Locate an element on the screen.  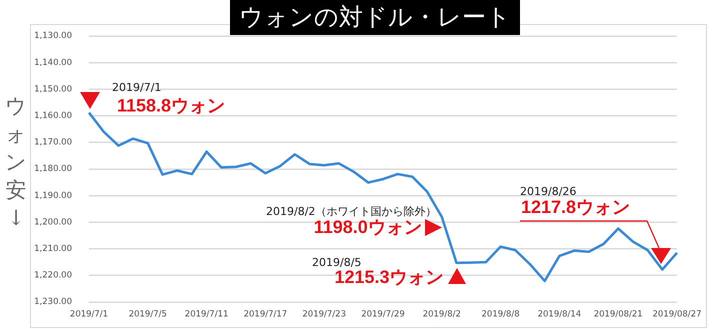
annotation: 2019/8/2（ホワイト国から除外） is located at coordinates (351, 211).